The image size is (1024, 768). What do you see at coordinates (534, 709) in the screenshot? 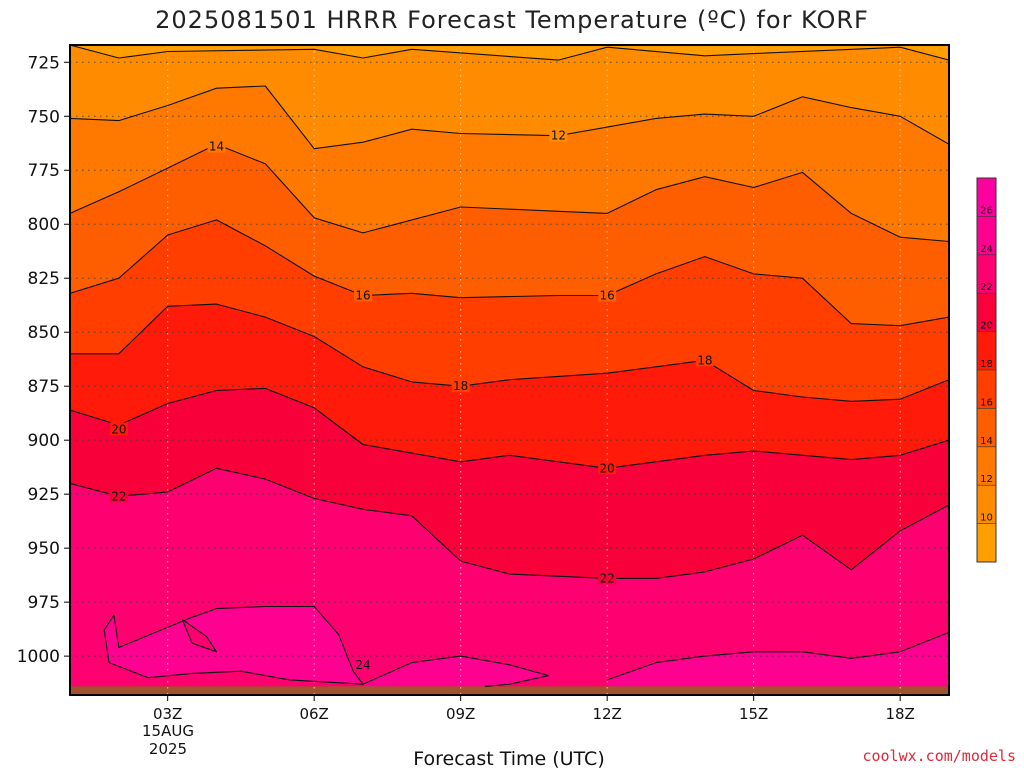
I see `x-axis: 03Z 06Z 09Z 12Z 15Z 18Z` at bounding box center [534, 709].